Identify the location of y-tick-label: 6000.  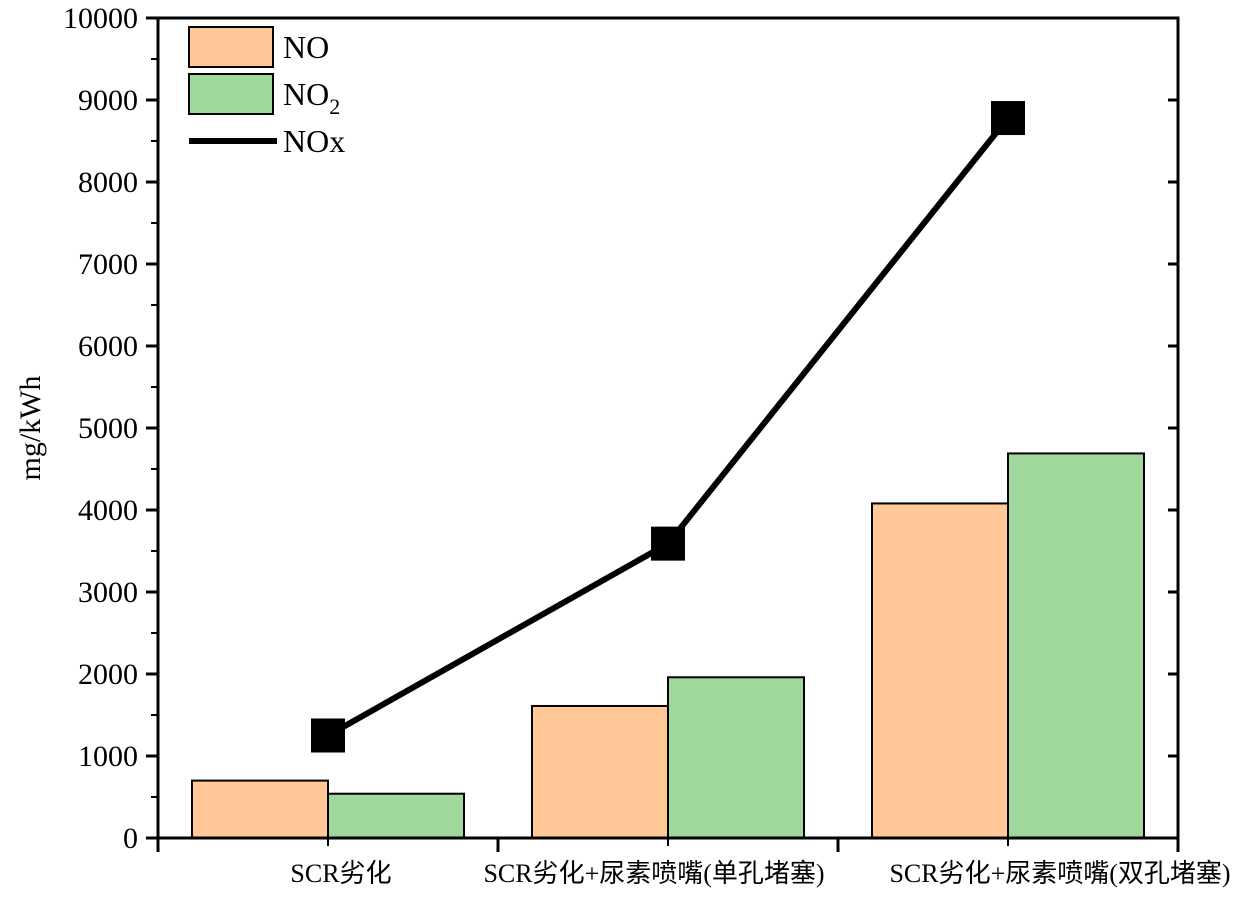
(108, 346).